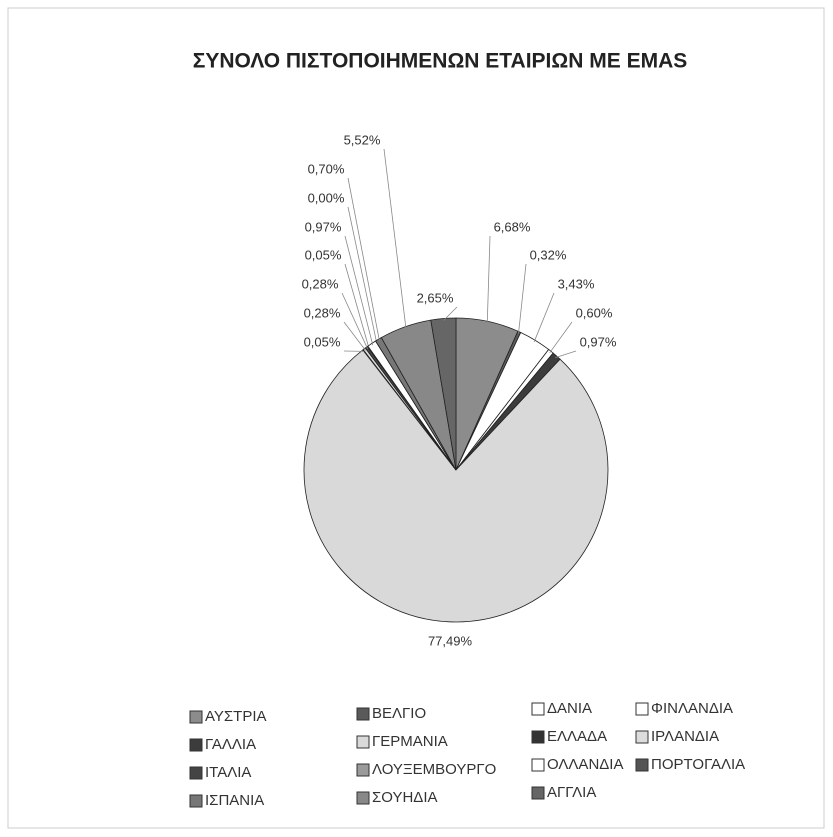 This screenshot has height=837, width=833. I want to click on legend-label: ΣΟΥΗΔΙΑ, so click(405, 797).